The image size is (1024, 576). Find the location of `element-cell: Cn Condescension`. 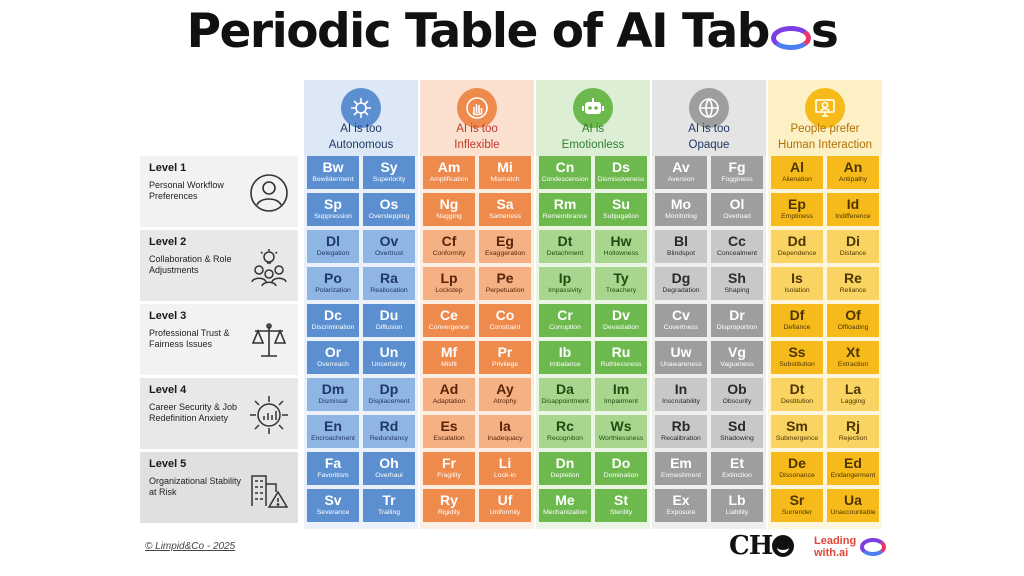

element-cell: Cn Condescension is located at coordinates (565, 172).